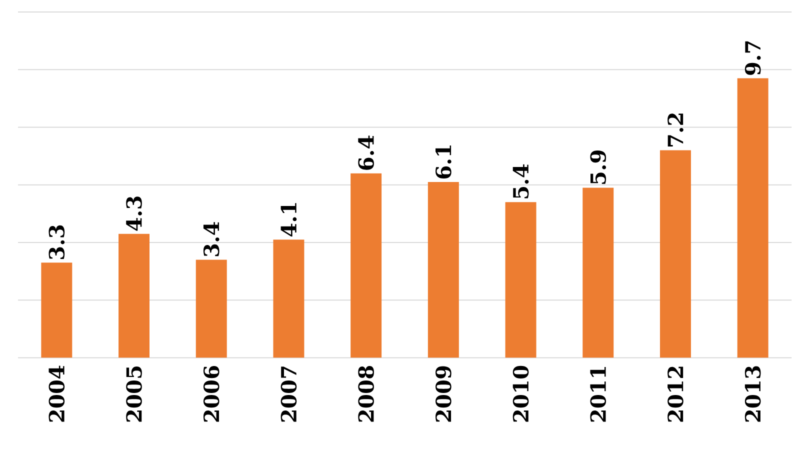 The image size is (792, 466). I want to click on x-tick-label: 2005, so click(134, 394).